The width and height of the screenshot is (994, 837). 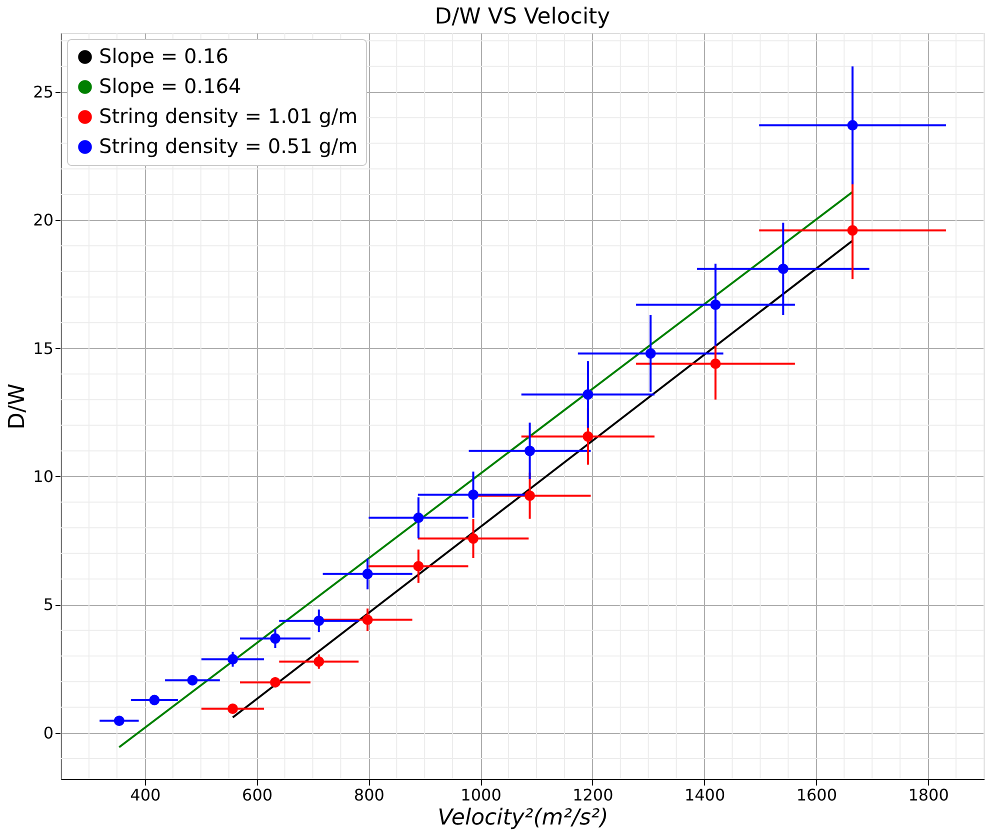 I want to click on y-tick-label: 10, so click(x=43, y=476).